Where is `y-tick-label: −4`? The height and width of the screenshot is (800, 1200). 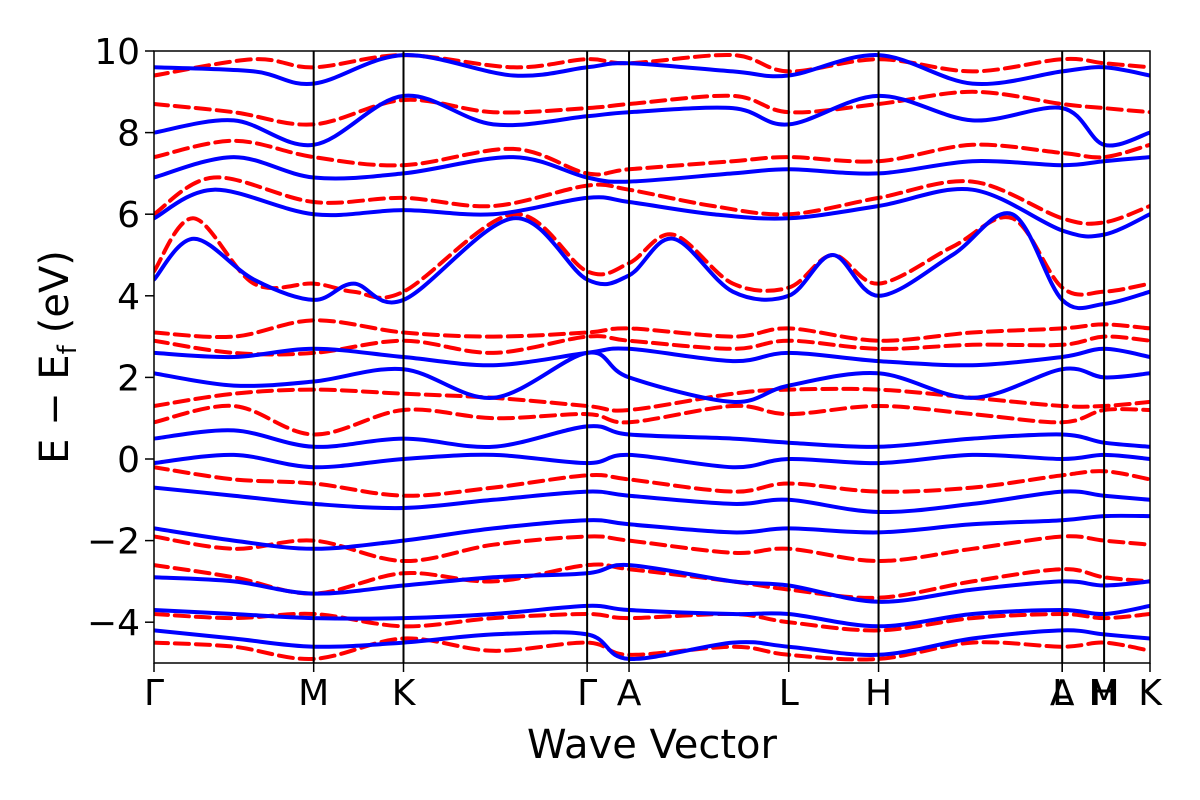
y-tick-label: −4 is located at coordinates (113, 623).